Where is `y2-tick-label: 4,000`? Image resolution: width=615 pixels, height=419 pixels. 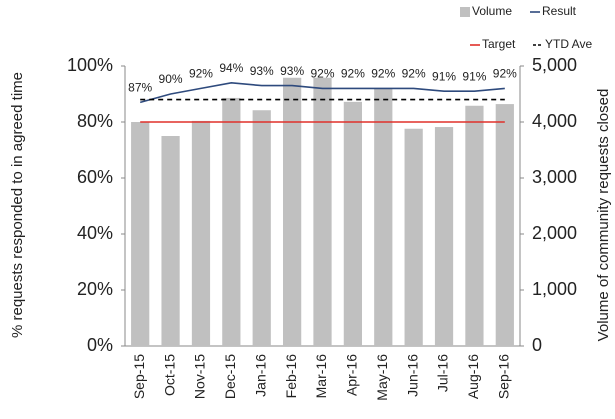 y2-tick-label: 4,000 is located at coordinates (554, 121).